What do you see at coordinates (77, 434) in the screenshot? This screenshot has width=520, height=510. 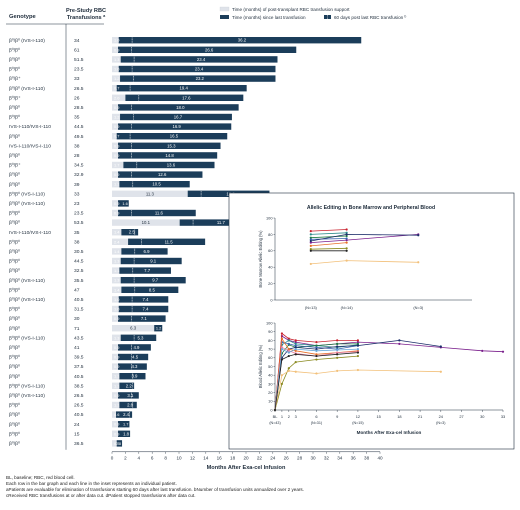 I see `transfusion-count: 15` at bounding box center [77, 434].